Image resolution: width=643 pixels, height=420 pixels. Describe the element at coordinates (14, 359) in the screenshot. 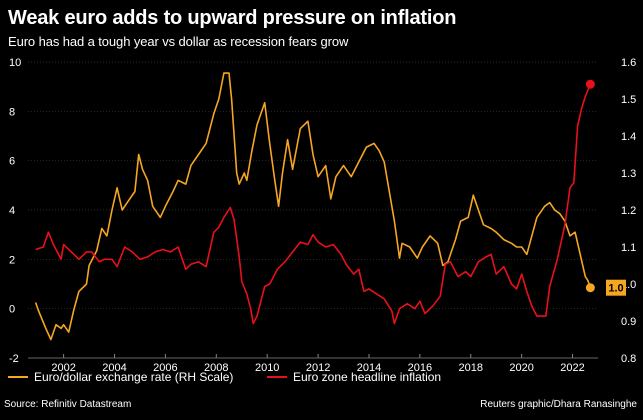

I see `y-left-tick-label: -2` at that location.